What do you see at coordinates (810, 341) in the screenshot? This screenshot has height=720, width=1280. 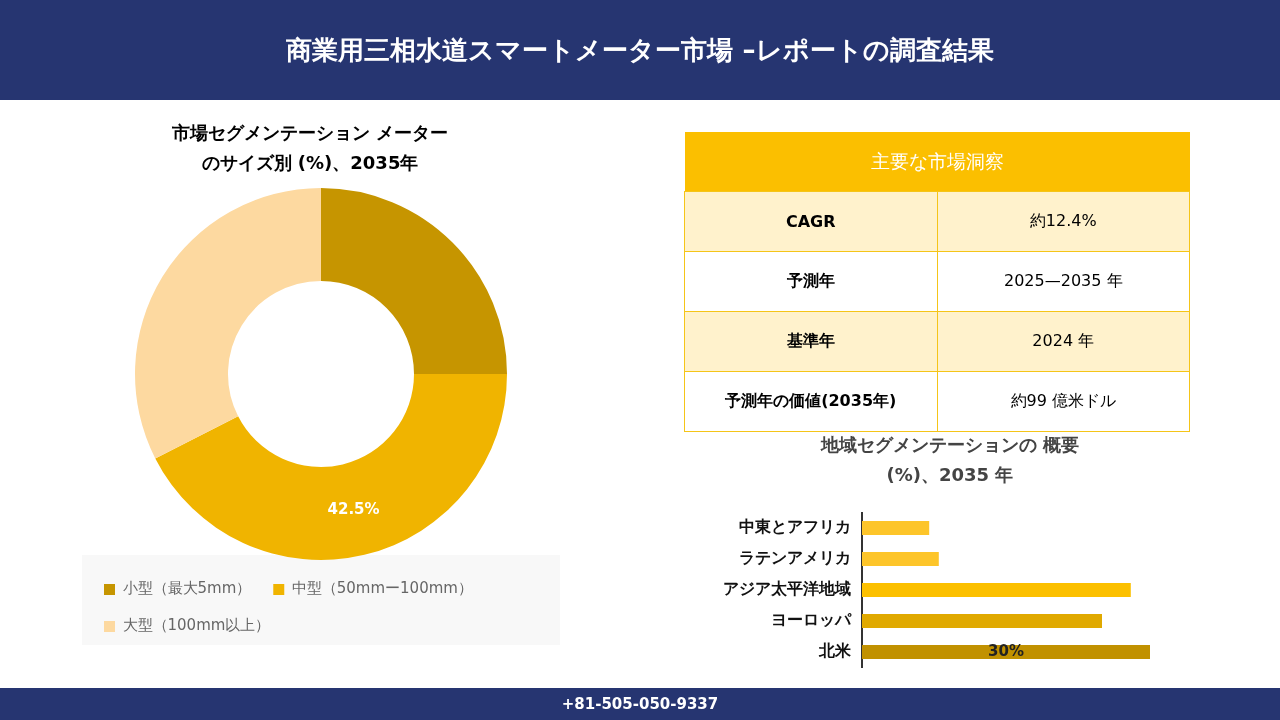 I see `category-label: 基準年` at bounding box center [810, 341].